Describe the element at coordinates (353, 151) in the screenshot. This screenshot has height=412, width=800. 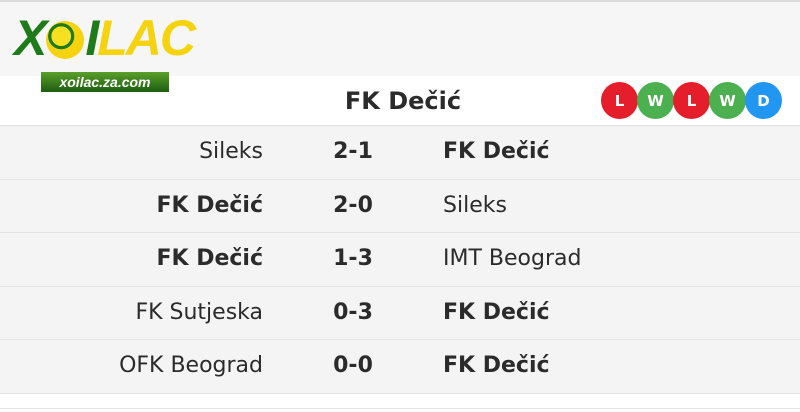
I see `match-score: 2-1` at that location.